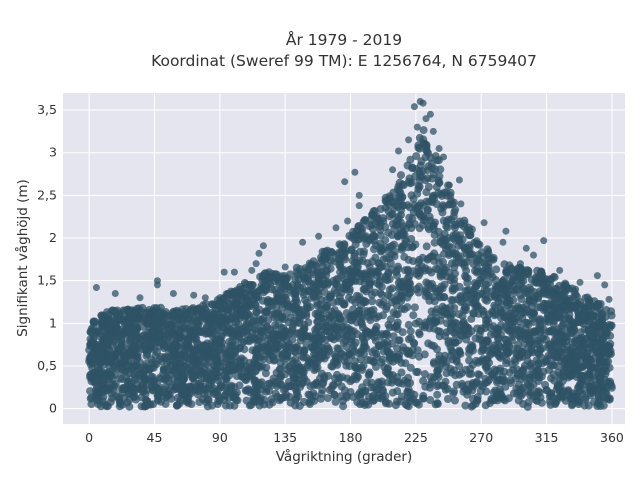  I want to click on x-tick-label: 270, so click(481, 437).